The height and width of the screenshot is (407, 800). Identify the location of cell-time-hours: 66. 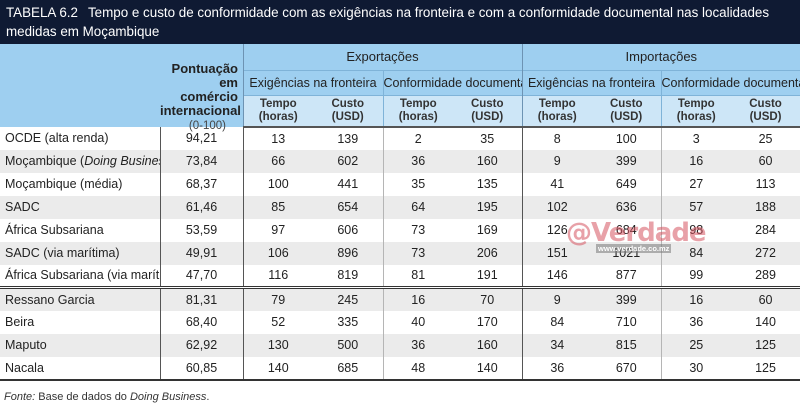
(277, 161).